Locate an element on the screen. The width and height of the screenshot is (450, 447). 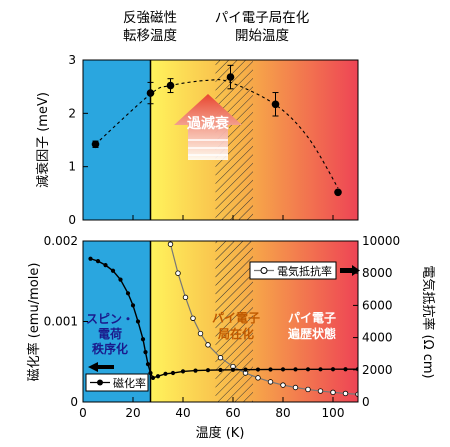
afm-transition-label-1: 反強磁性 is located at coordinates (150, 18).